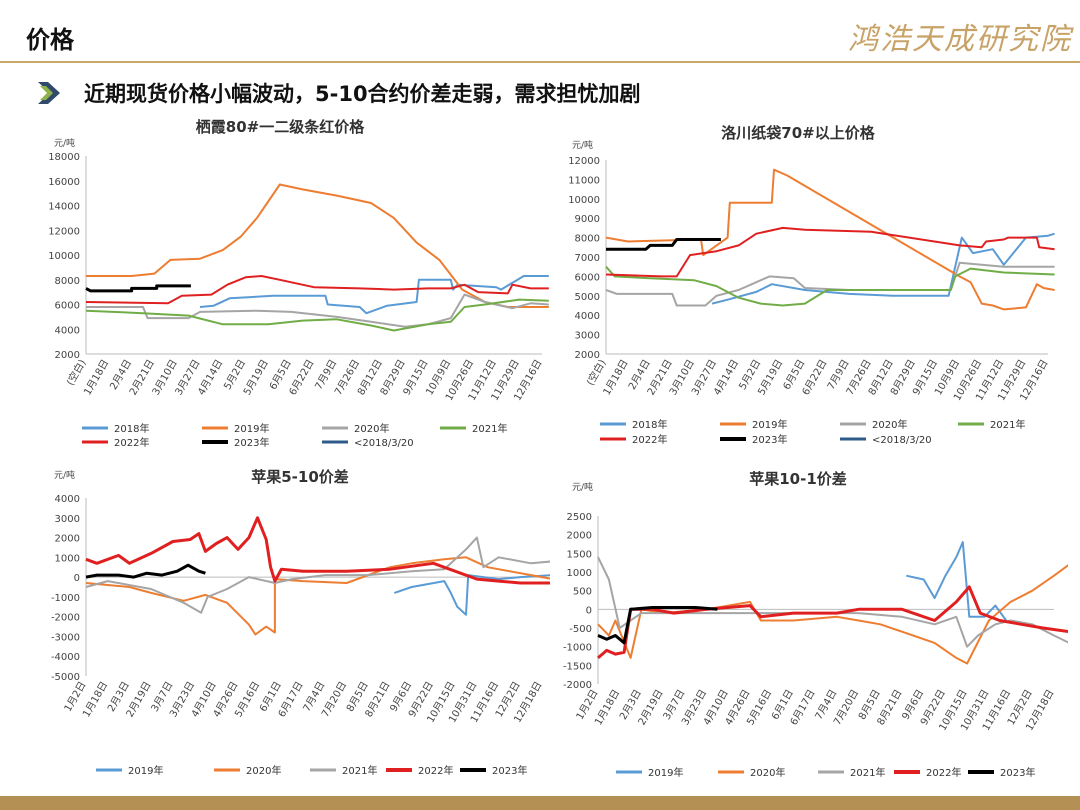  Describe the element at coordinates (587, 297) in the screenshot. I see `y-tick-label: 5000` at that location.